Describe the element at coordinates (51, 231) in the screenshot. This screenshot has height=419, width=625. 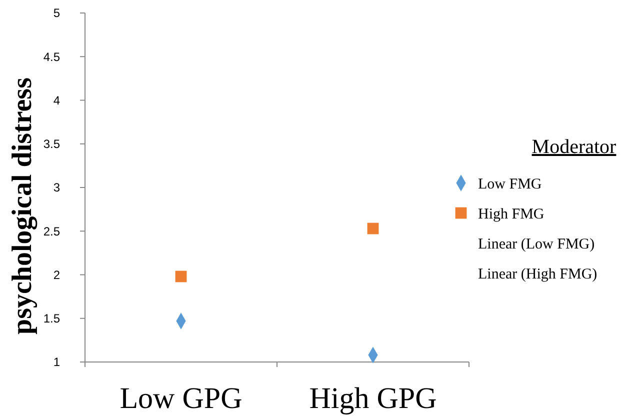
I see `y-tick-label: 2.5` at that location.